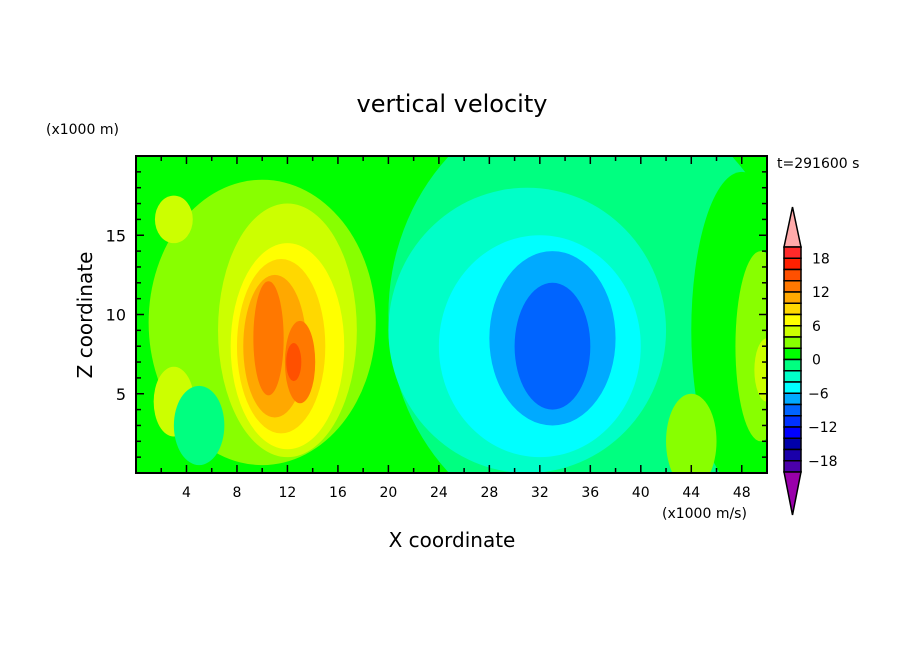 The width and height of the screenshot is (904, 654). What do you see at coordinates (452, 104) in the screenshot?
I see `chart-title: vertical velocity` at bounding box center [452, 104].